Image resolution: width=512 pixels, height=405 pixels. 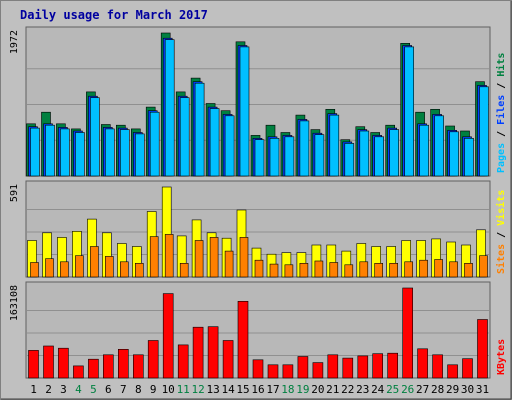 I want to click on panel-middle-max-label: 591, so click(x=14, y=193).